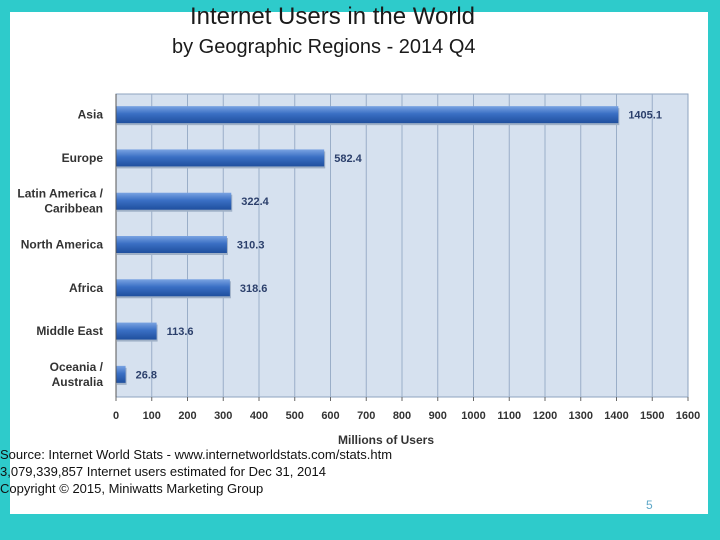  I want to click on x-tick-label: 0, so click(116, 416).